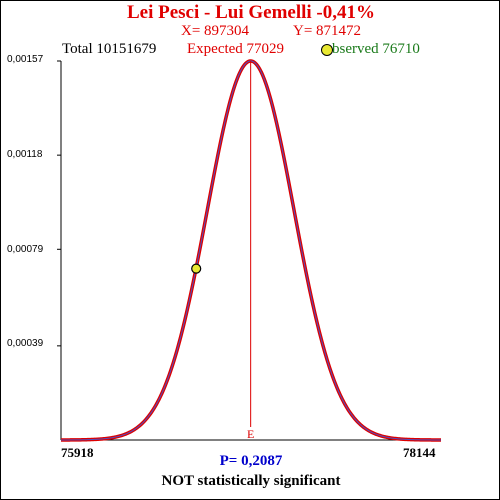 Image resolution: width=500 pixels, height=500 pixels. What do you see at coordinates (251, 461) in the screenshot?
I see `p-value-label: P= 0,2087` at bounding box center [251, 461].